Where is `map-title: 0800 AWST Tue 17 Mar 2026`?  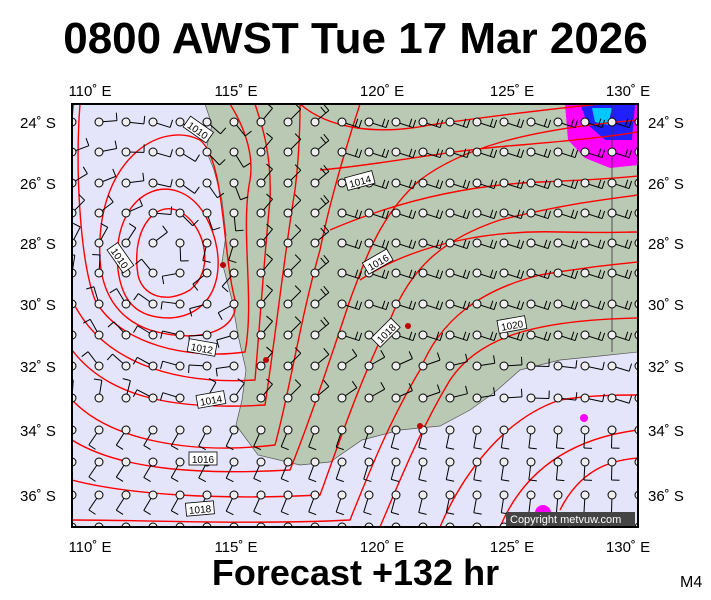
map-title: 0800 AWST Tue 17 Mar 2026 is located at coordinates (355, 38).